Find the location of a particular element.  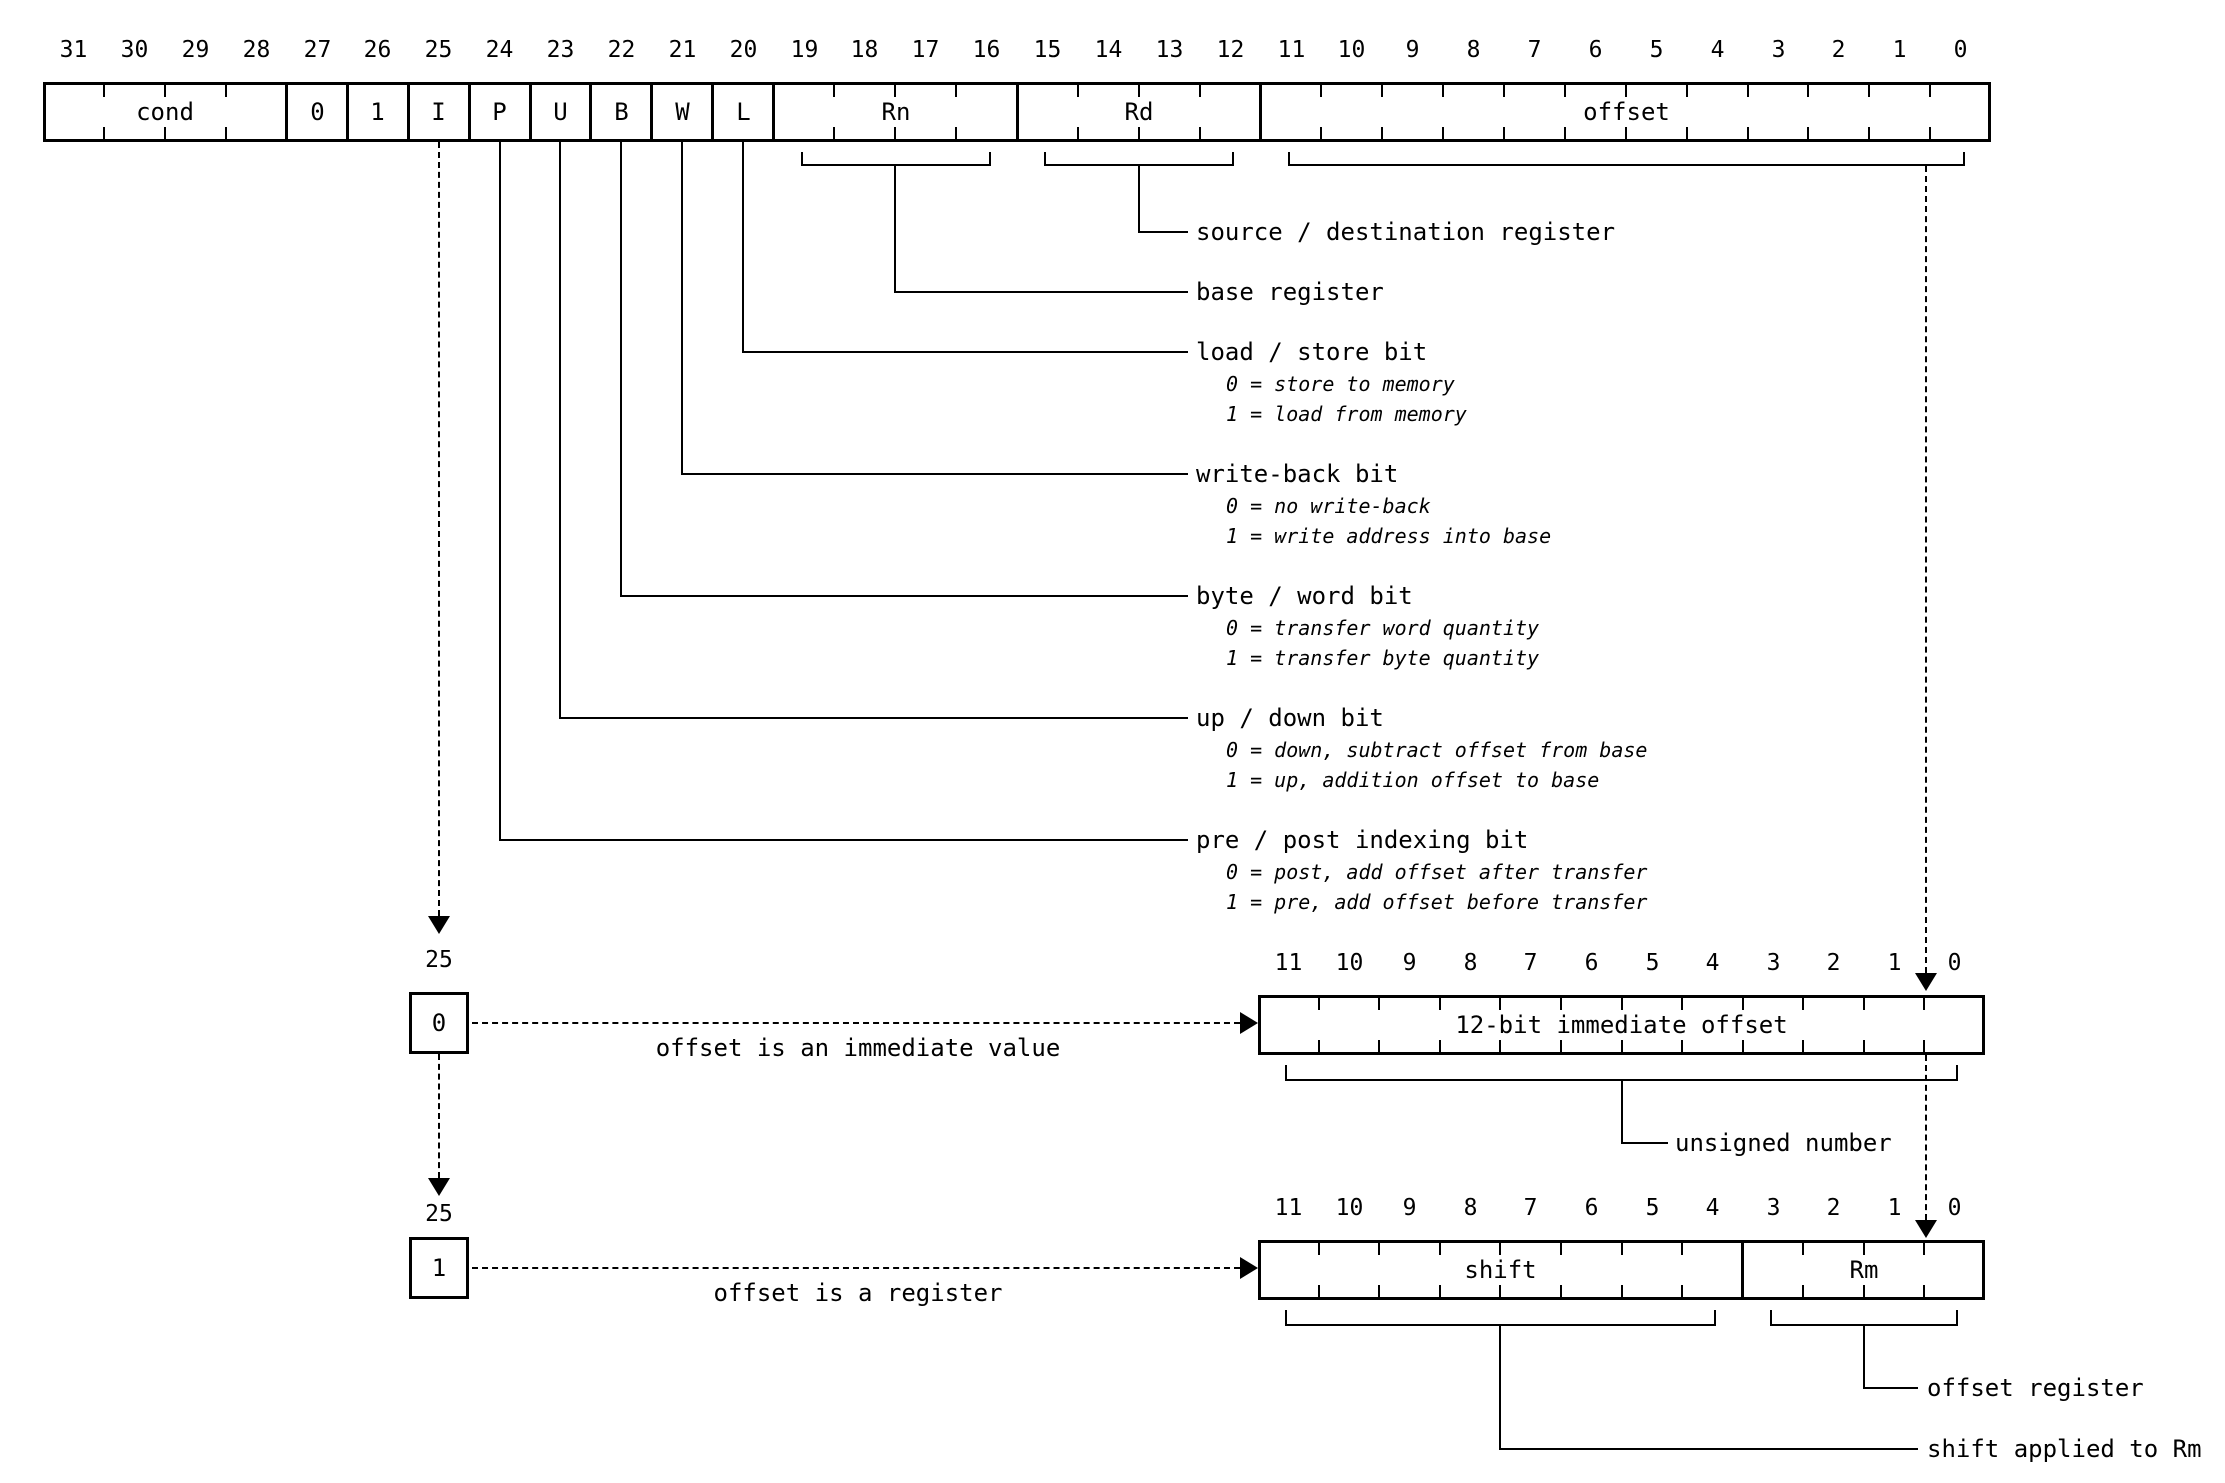

main-bit-number-30: 30 is located at coordinates (134, 50).